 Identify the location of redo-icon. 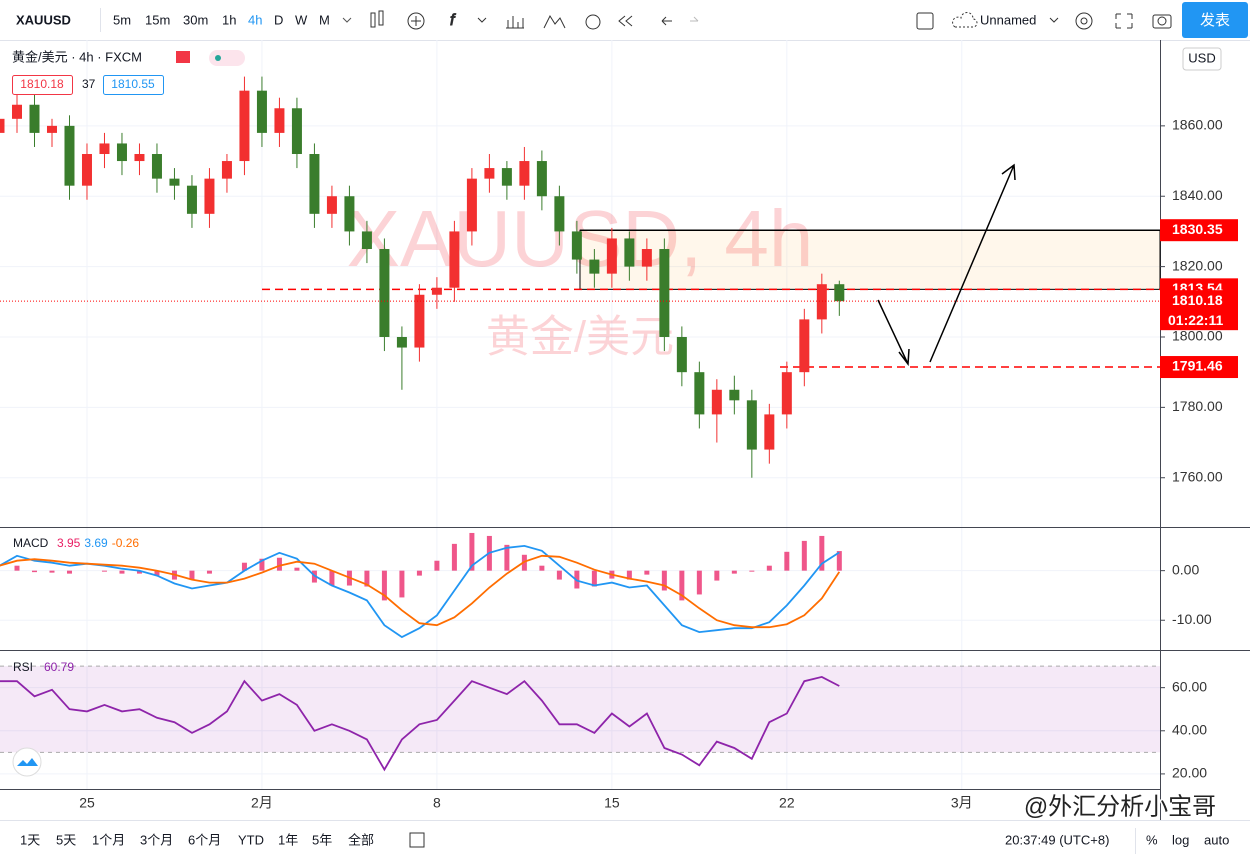
(694, 19).